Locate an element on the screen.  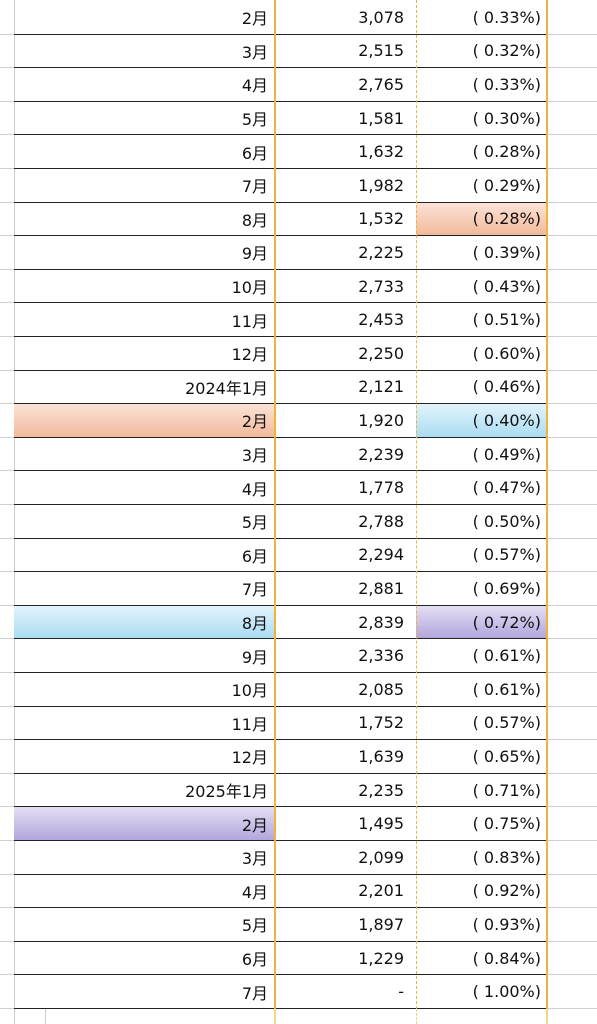
month-cell: 8月 is located at coordinates (144, 622).